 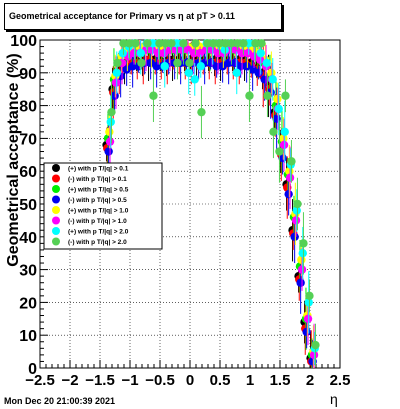 I want to click on x-tick-label: −1, so click(x=129, y=380).